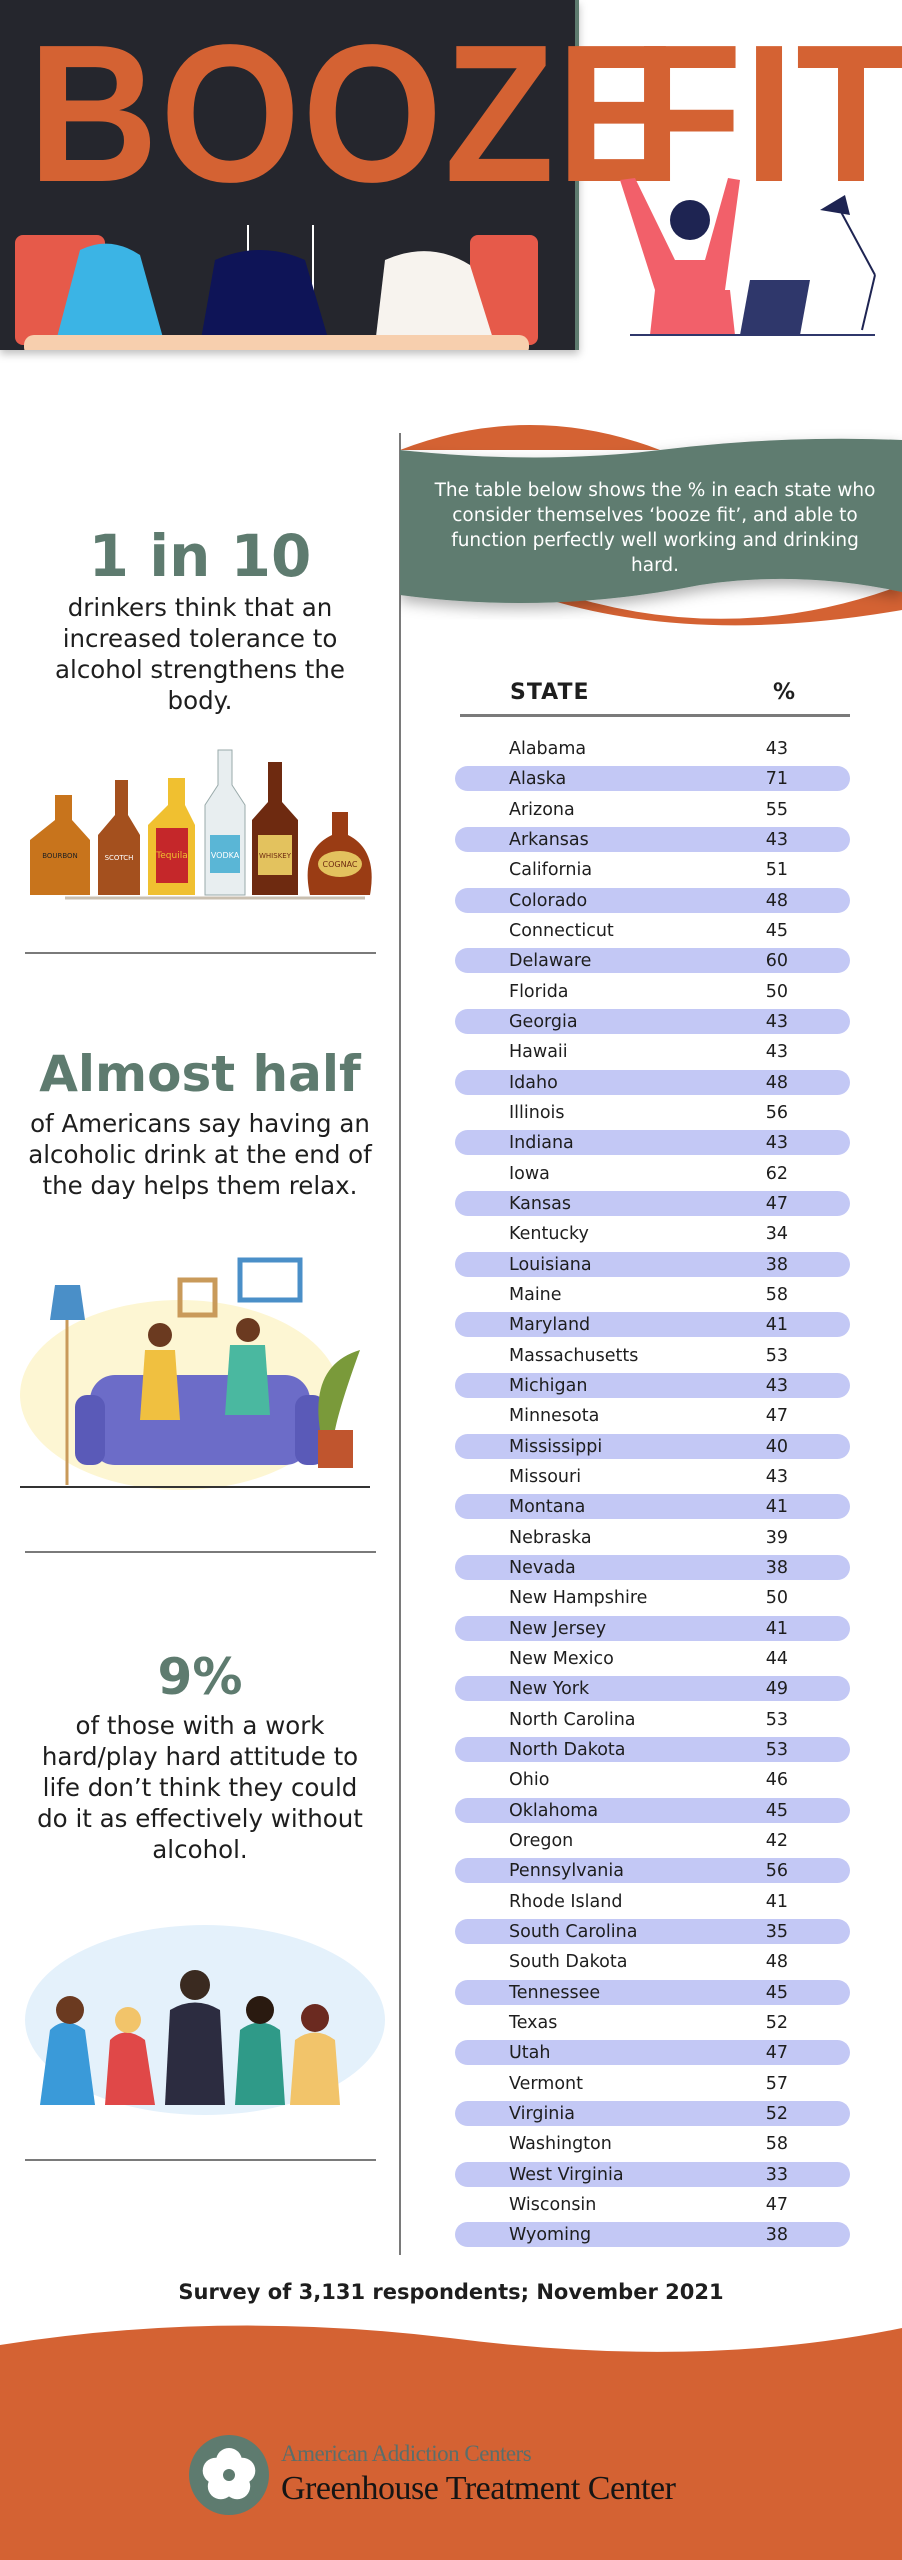 The width and height of the screenshot is (902, 2560). I want to click on table-row: Montana 41, so click(652, 1507).